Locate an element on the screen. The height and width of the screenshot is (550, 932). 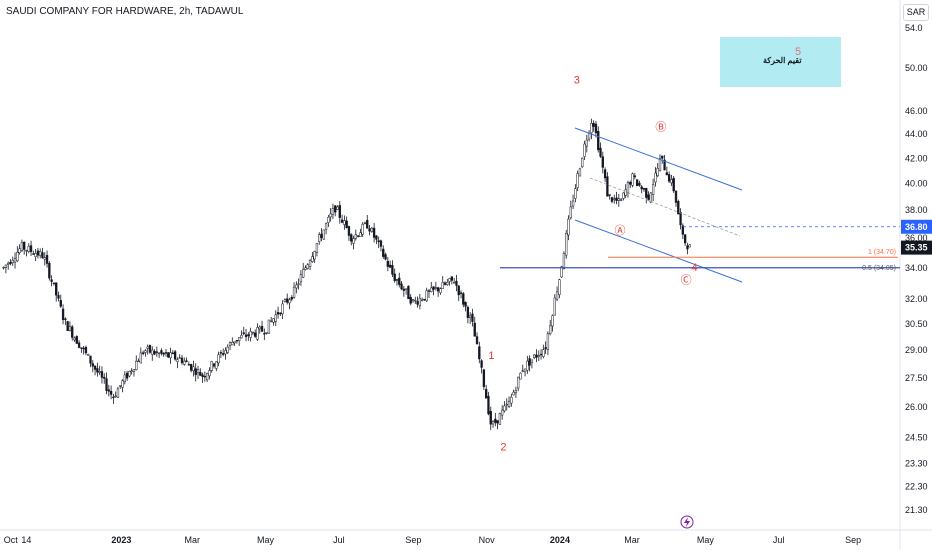
y-tick-label: 26.00 is located at coordinates (916, 407).